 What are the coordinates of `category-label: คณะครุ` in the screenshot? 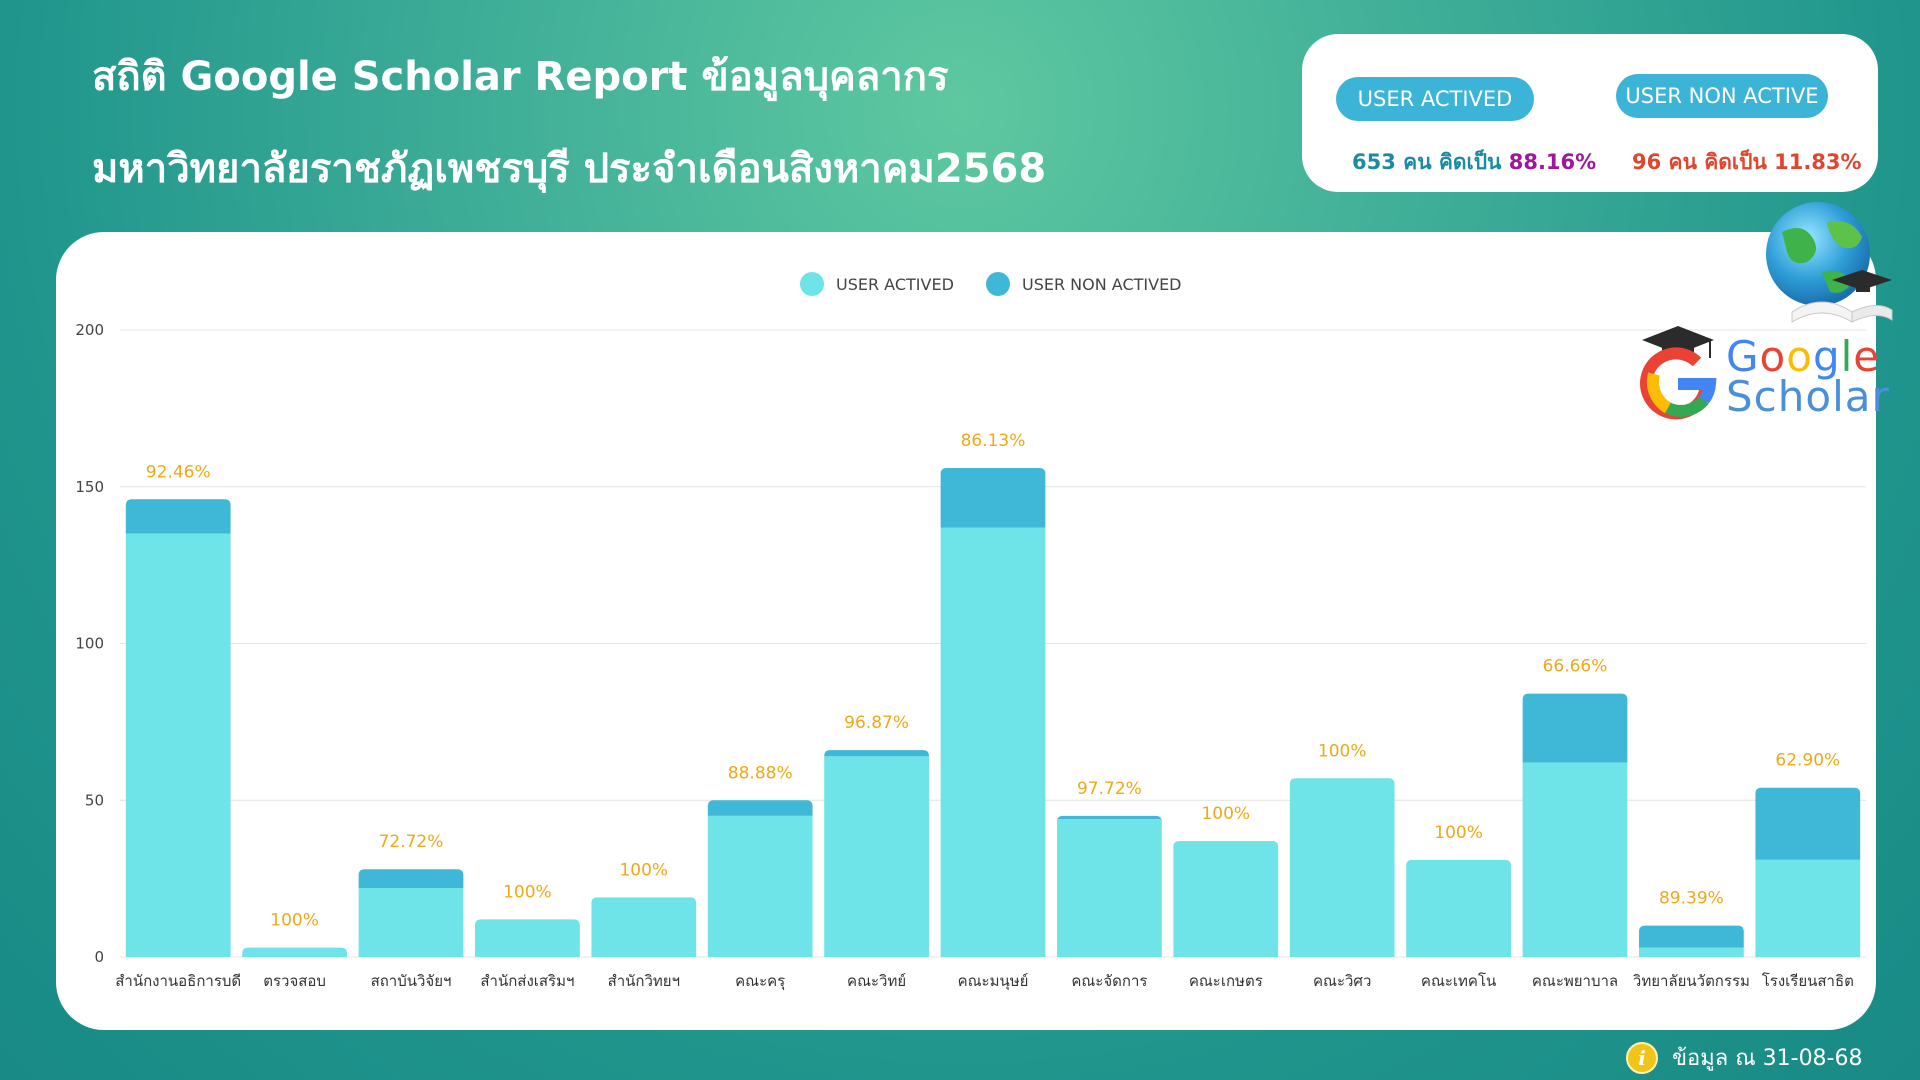 It's located at (760, 981).